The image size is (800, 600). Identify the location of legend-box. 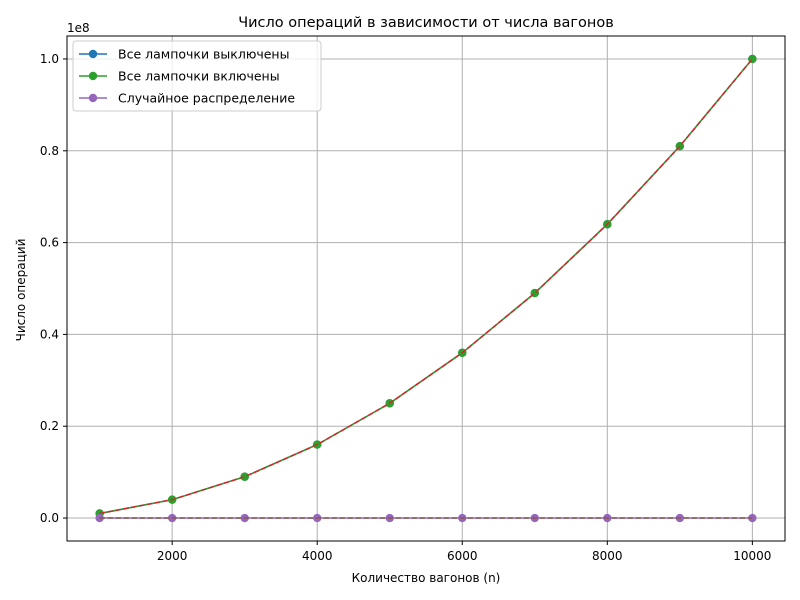
(197, 76).